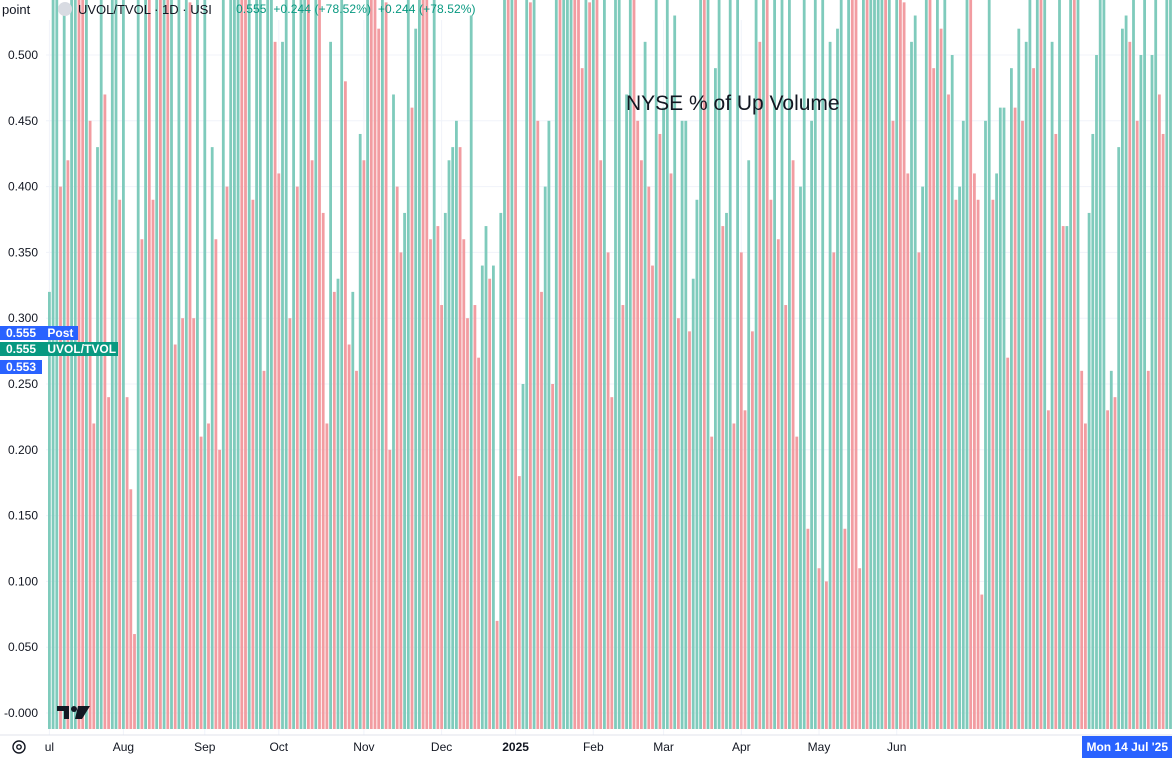 The image size is (1172, 762). What do you see at coordinates (441, 747) in the screenshot?
I see `x-tick-label: Dec` at bounding box center [441, 747].